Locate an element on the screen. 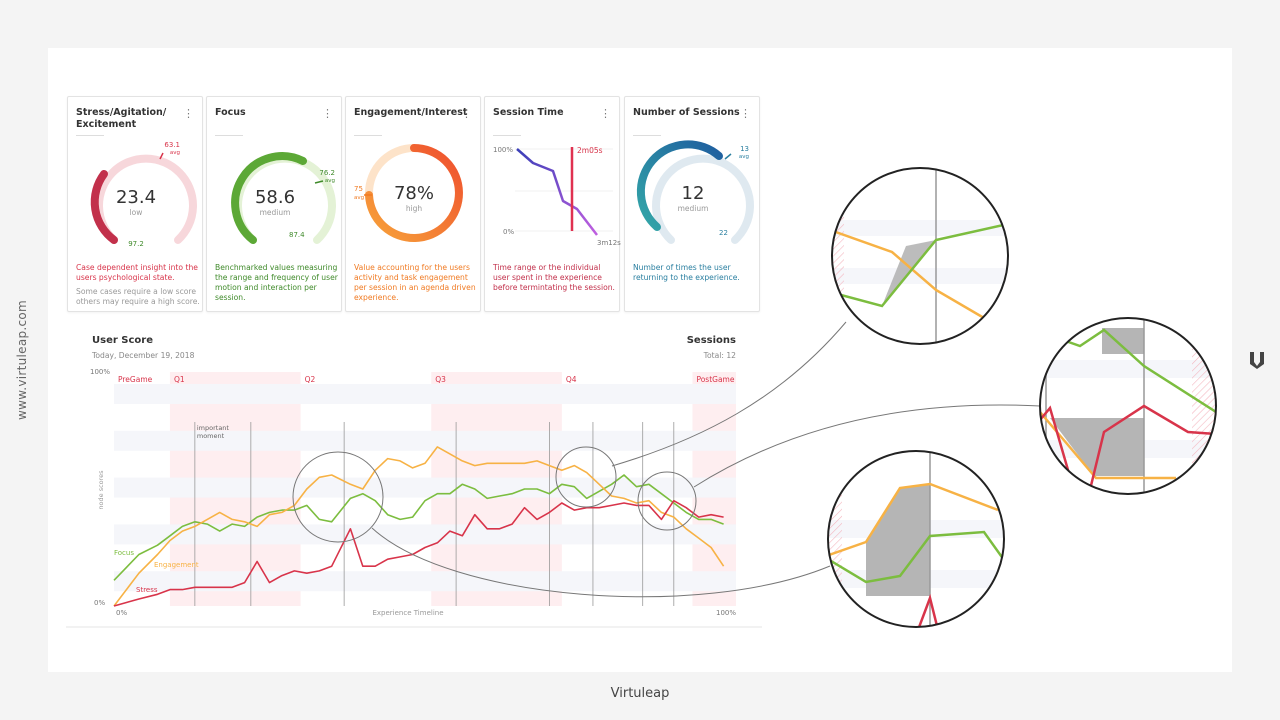  stress-gauge: 23.4 low 63.1 avg 97.2 is located at coordinates (143, 194).